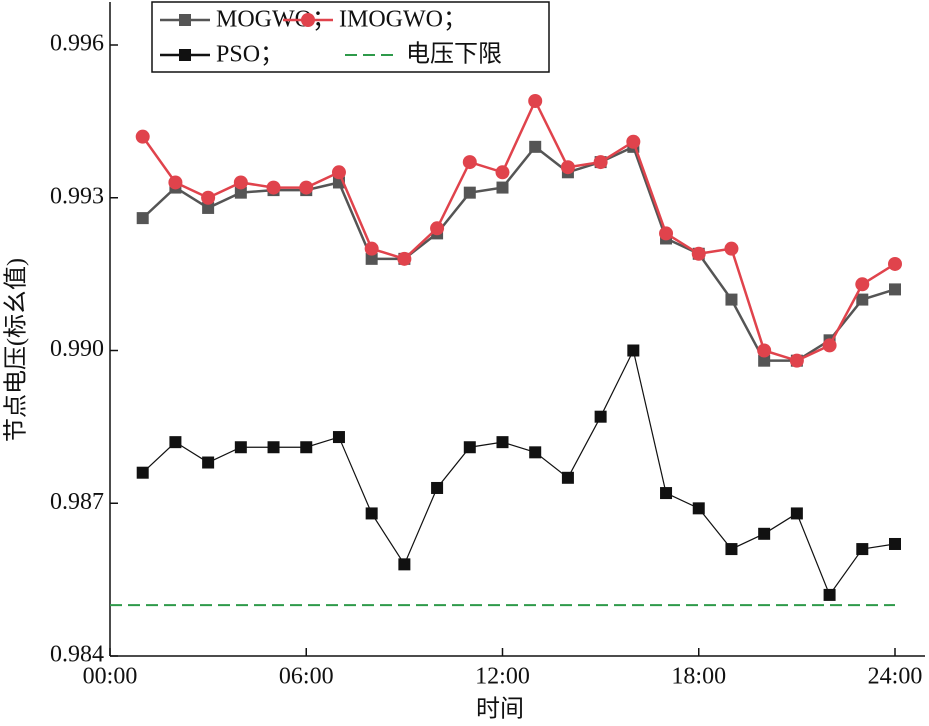 This screenshot has width=929, height=726. Describe the element at coordinates (698, 677) in the screenshot. I see `x-tick-label: 18:00` at that location.